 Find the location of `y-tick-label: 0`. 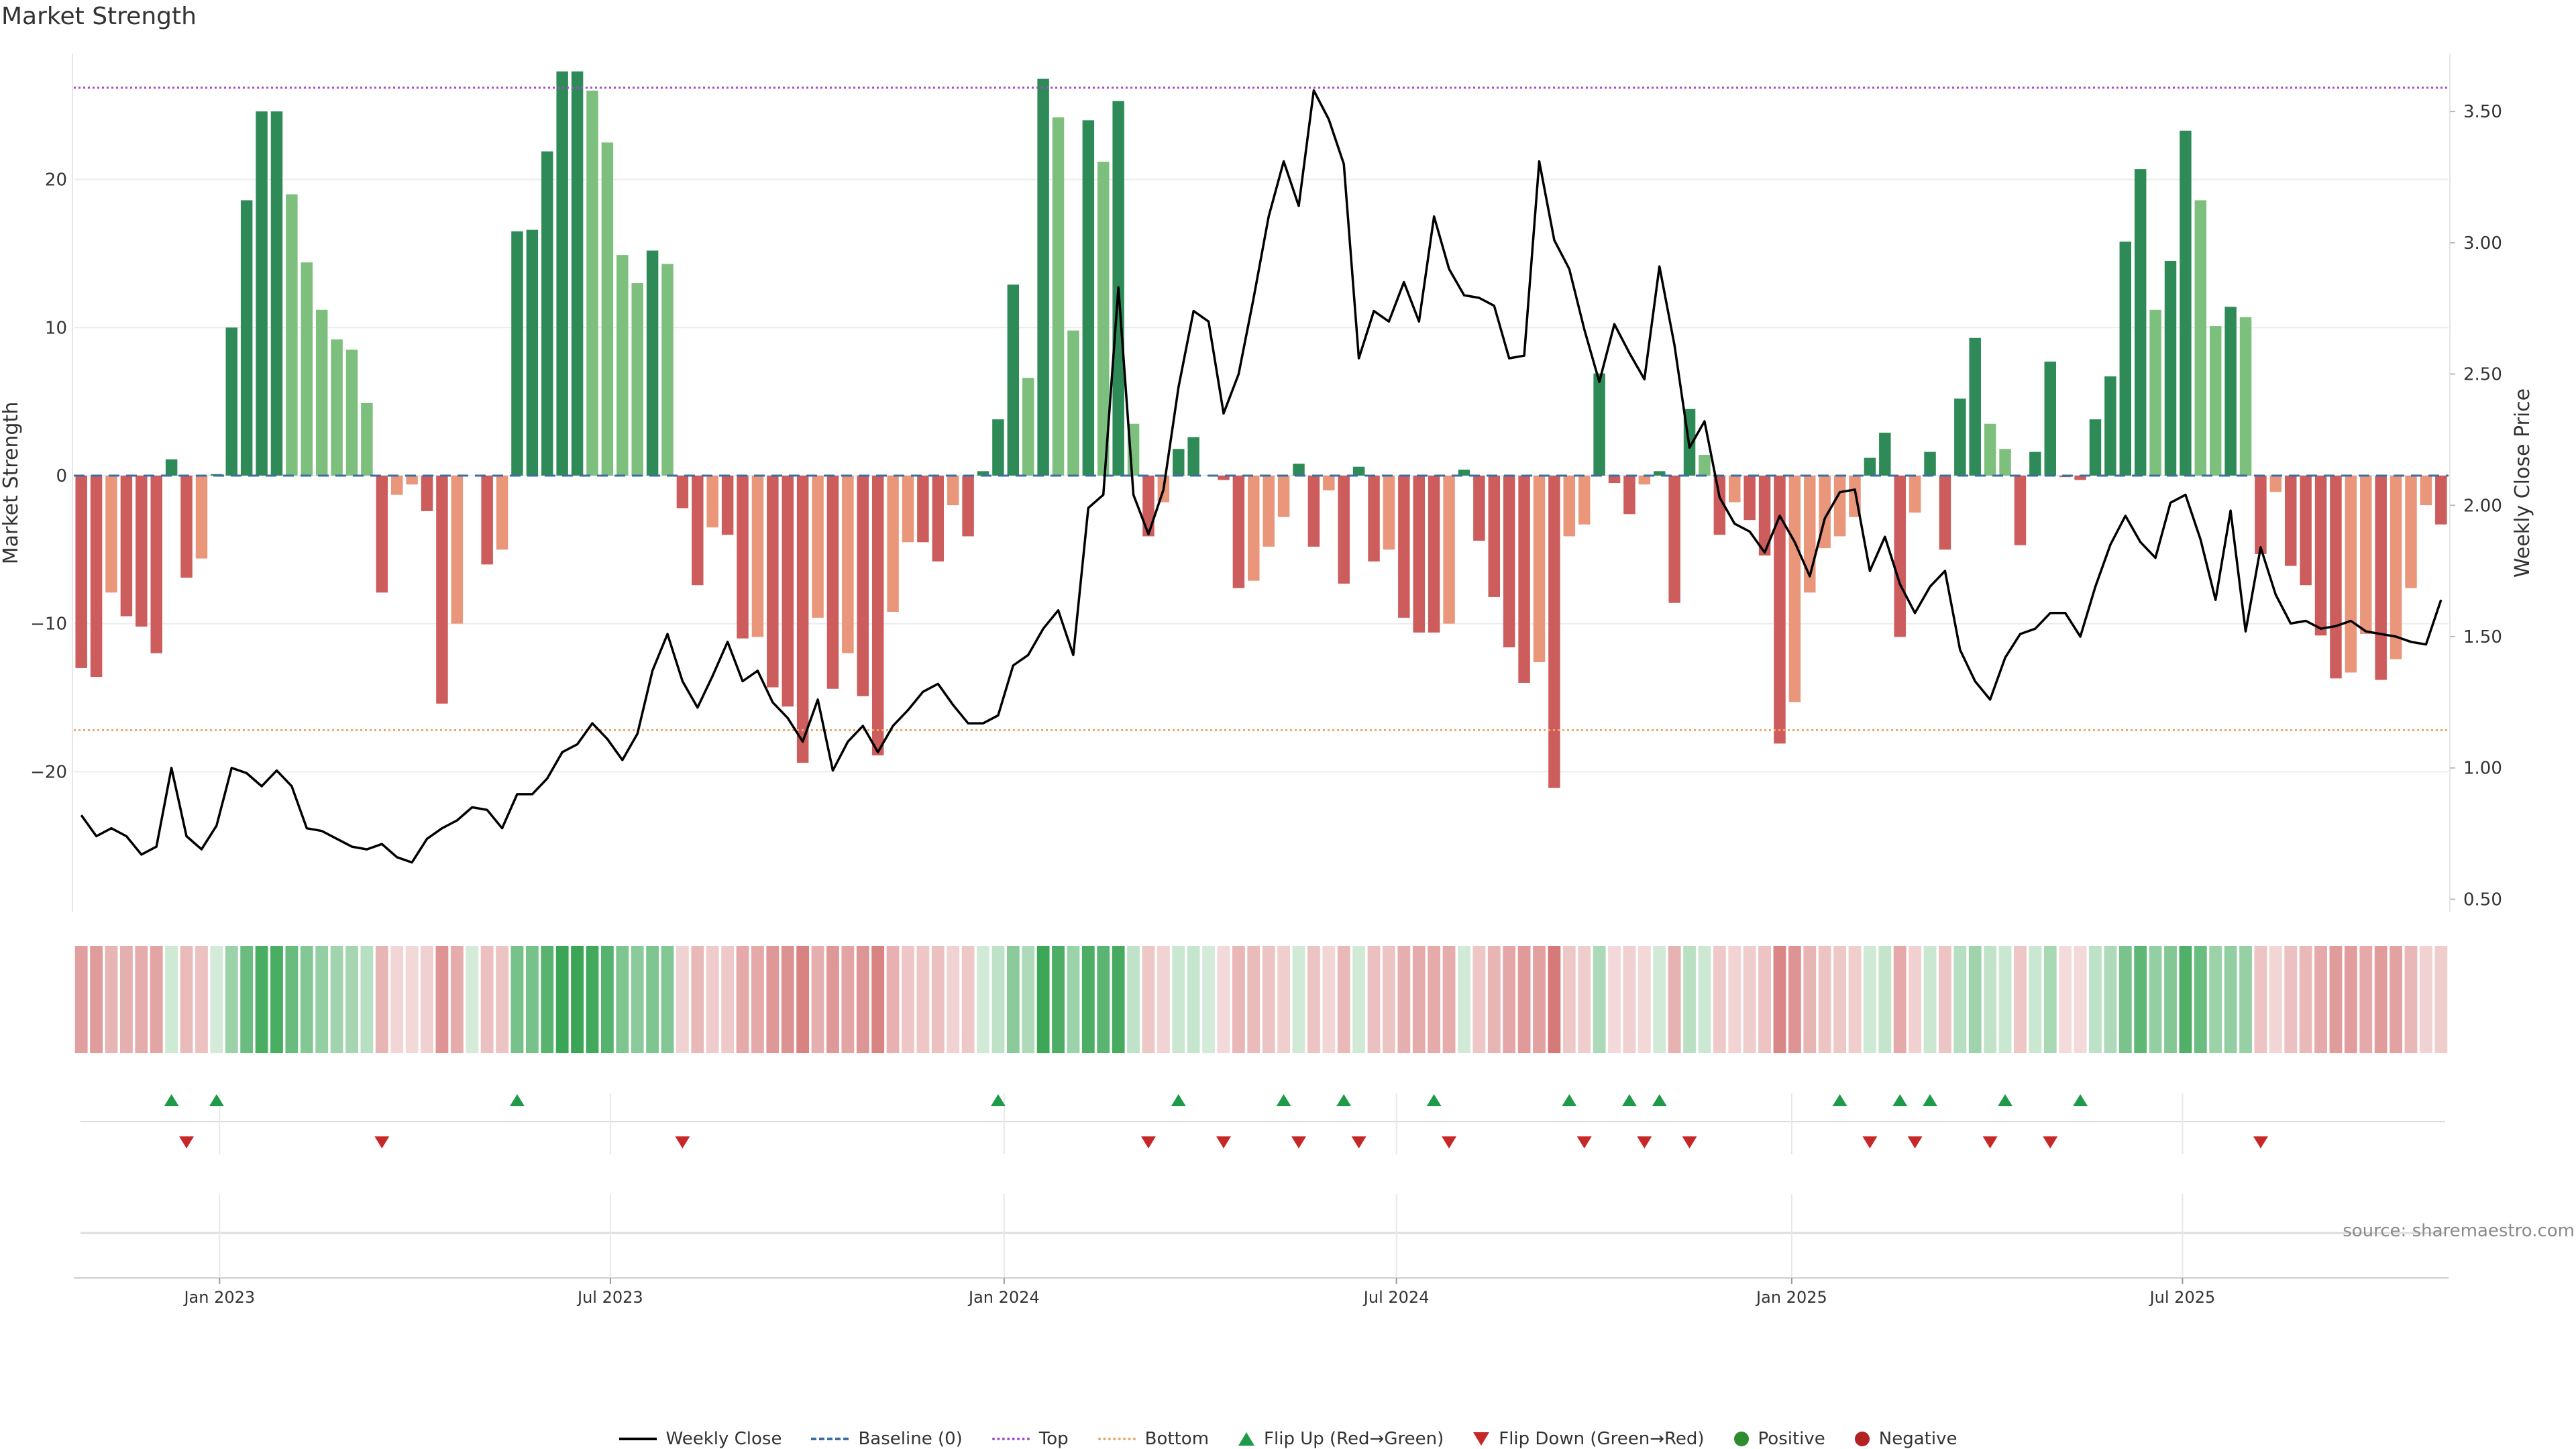

y-tick-label: 0 is located at coordinates (61, 476).